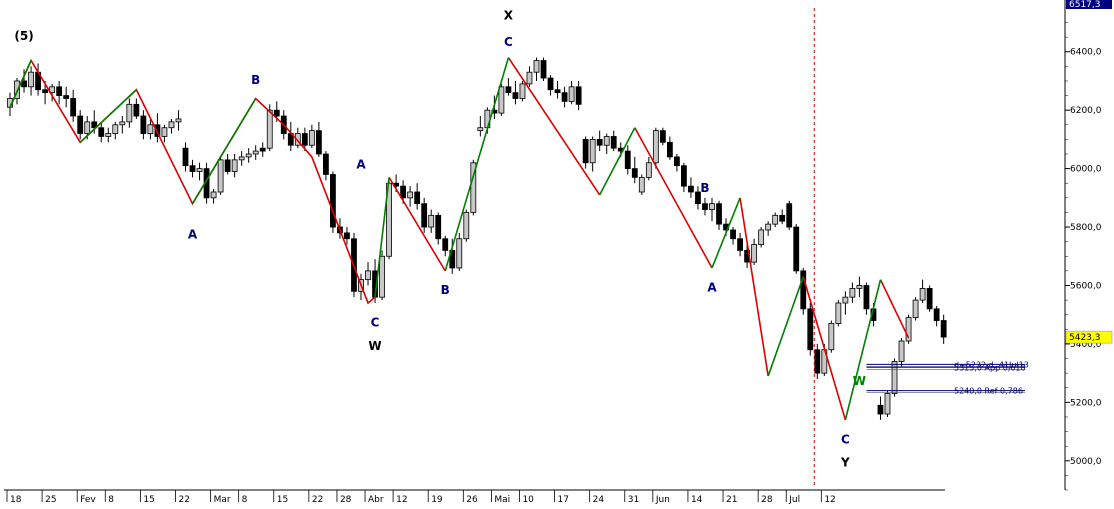 This screenshot has width=1114, height=509. Describe the element at coordinates (794, 500) in the screenshot. I see `time-tick-label: Jul` at that location.